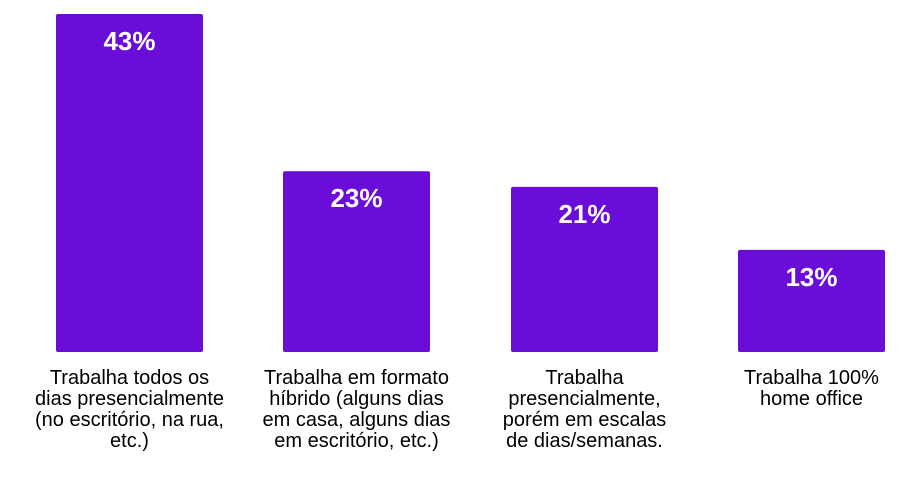 This screenshot has width=903, height=492. Describe the element at coordinates (811, 277) in the screenshot. I see `bar-value-label-3: 13%` at that location.